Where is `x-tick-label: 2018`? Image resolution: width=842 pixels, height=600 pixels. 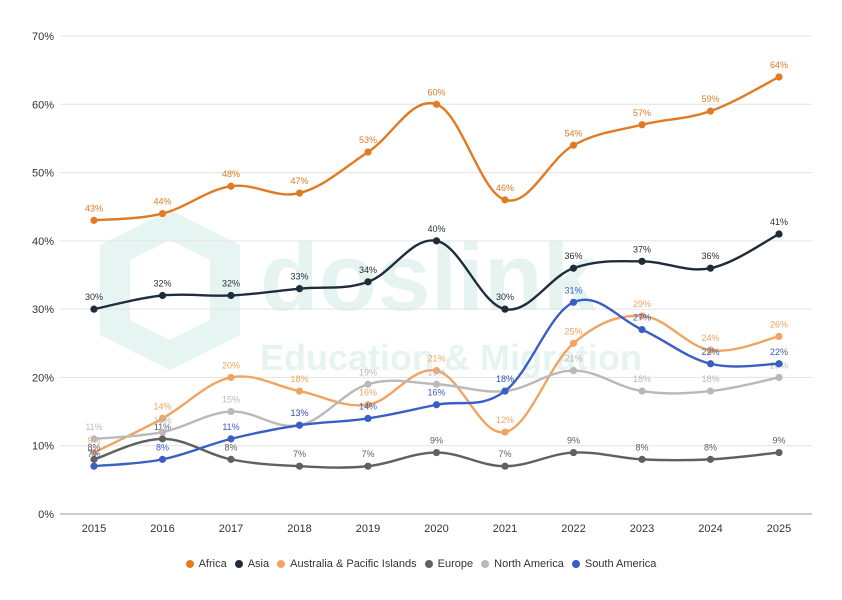
x-tick-label: 2018 is located at coordinates (299, 529).